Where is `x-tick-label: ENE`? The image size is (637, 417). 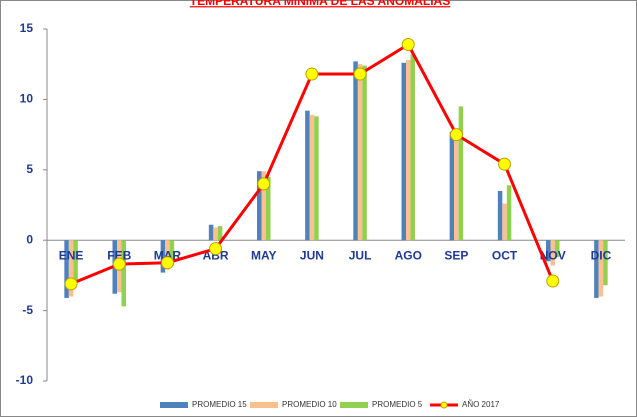 x-tick-label: ENE is located at coordinates (71, 255).